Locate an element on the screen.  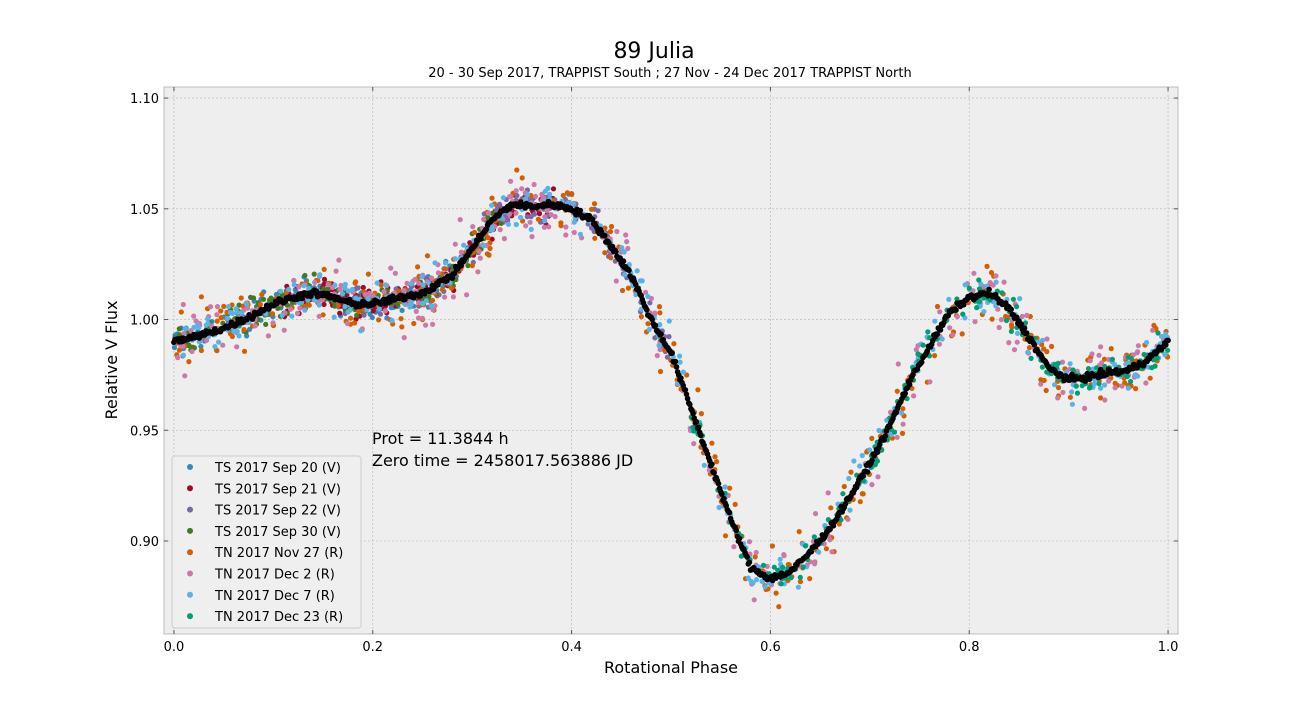
legend-entry: TS 2017 Sep 30 (V) is located at coordinates (277, 532).